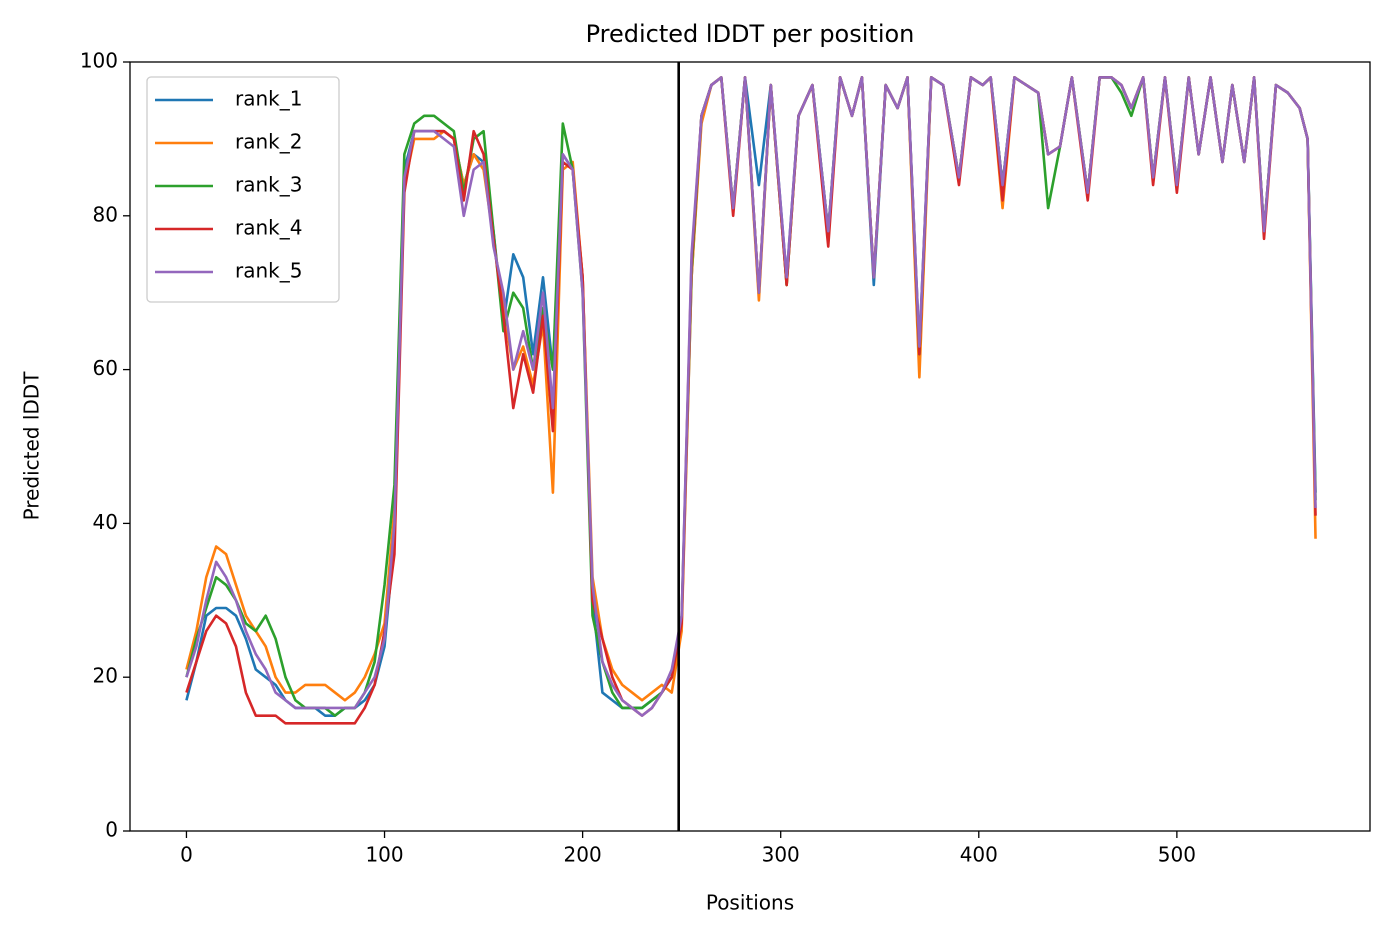  Describe the element at coordinates (781, 855) in the screenshot. I see `x-tick-label: 300` at that location.